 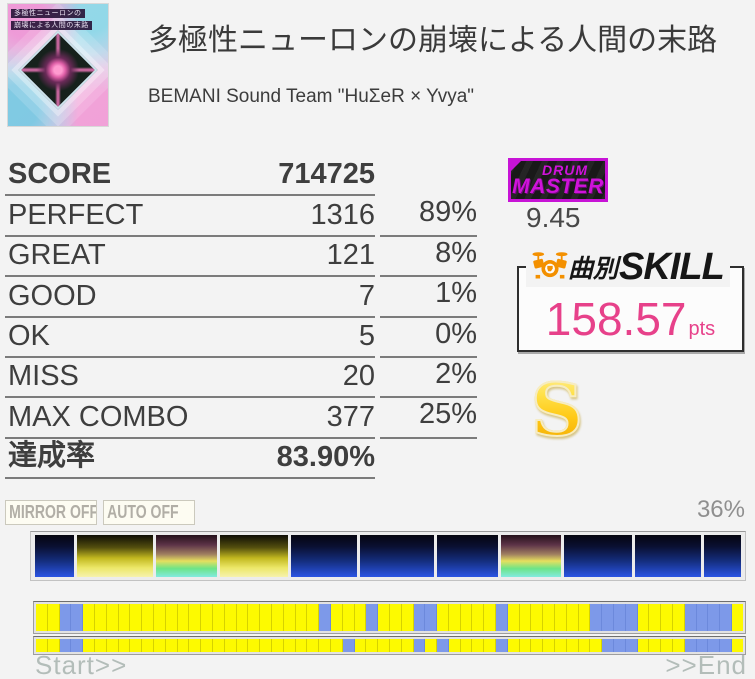 What do you see at coordinates (597, 556) in the screenshot?
I see `timeline-block-blue` at bounding box center [597, 556].